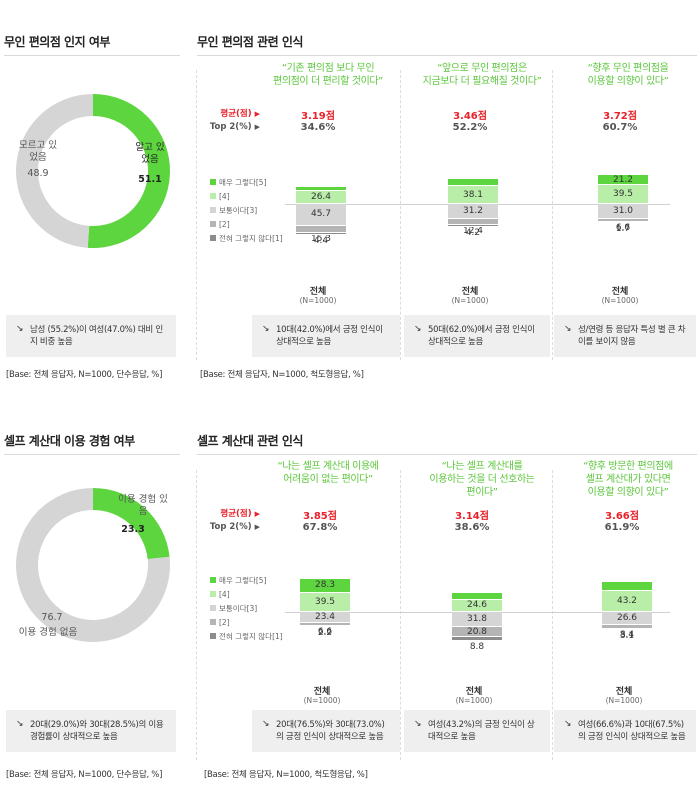 This screenshot has height=800, width=700. I want to click on donut1-value-b: 48.9, so click(38, 173).